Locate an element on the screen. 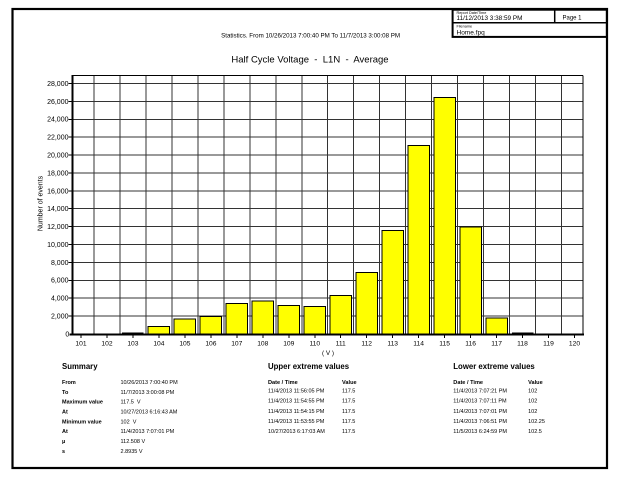 The image size is (620, 479). svg-text: 10/27/2013 6:17:03 AM is located at coordinates (296, 432).